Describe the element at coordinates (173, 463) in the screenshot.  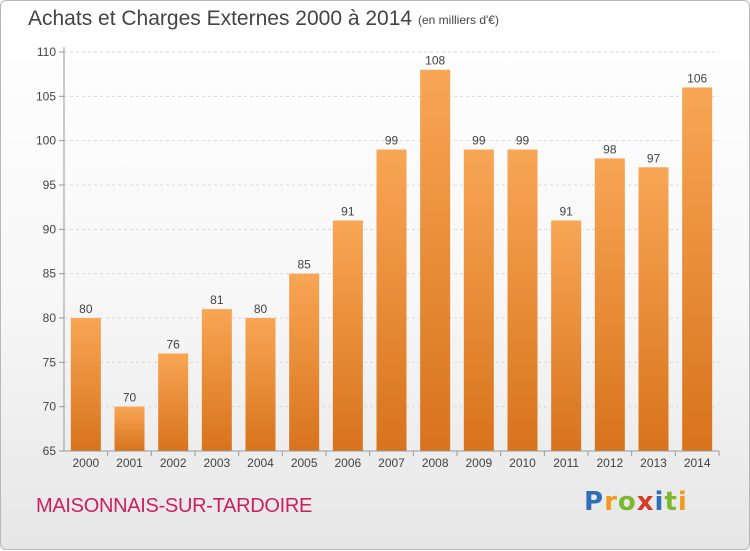
I see `x-tick-label: 2002` at that location.